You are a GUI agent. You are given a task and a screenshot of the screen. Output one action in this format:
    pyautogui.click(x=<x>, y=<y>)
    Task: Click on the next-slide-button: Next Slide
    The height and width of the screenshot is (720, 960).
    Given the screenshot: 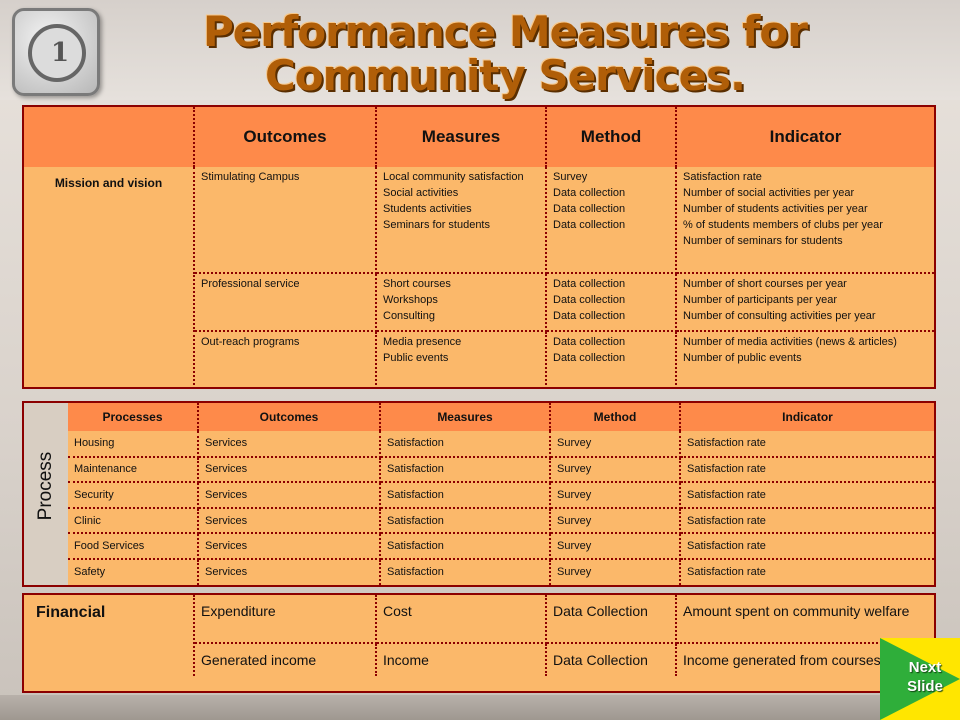 What is the action you would take?
    pyautogui.click(x=920, y=679)
    